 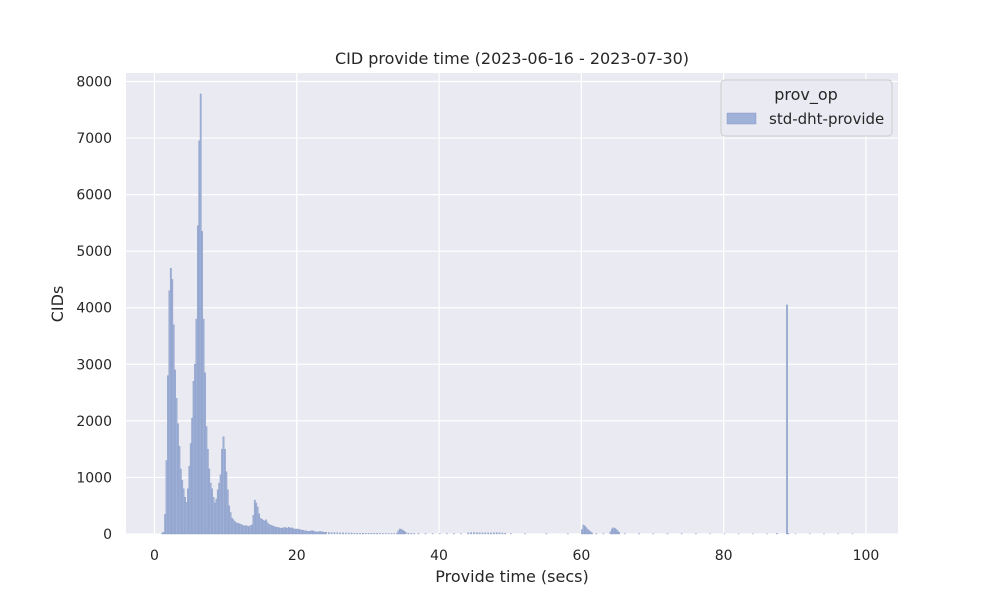 I want to click on x-tick-label: 0, so click(x=154, y=556).